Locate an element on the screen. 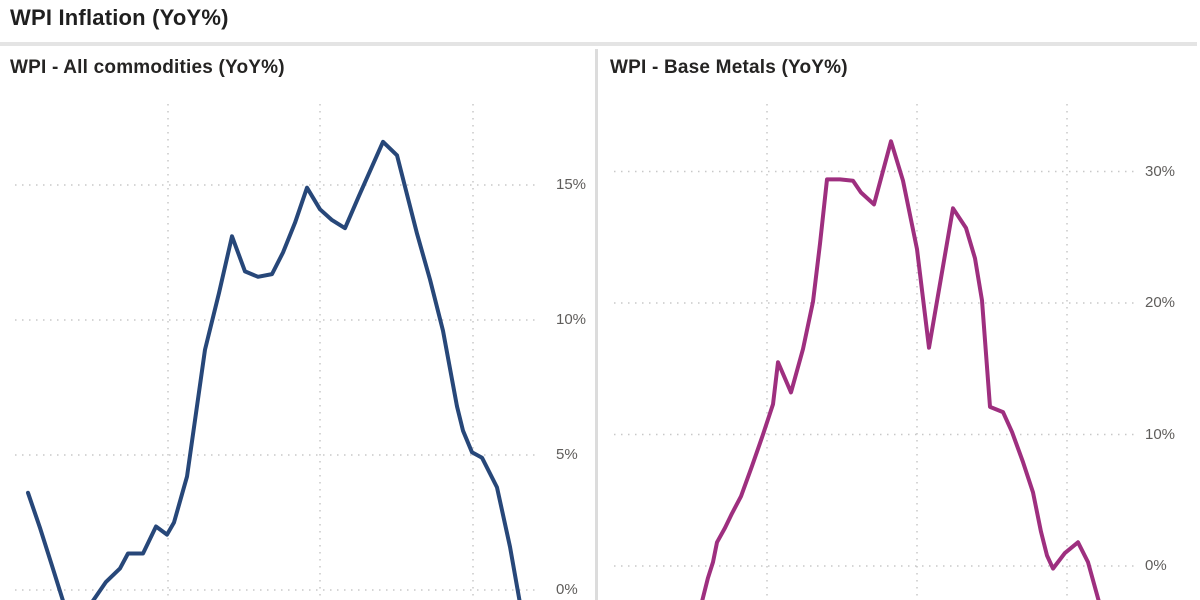  y-tick-label: 15% is located at coordinates (571, 184).